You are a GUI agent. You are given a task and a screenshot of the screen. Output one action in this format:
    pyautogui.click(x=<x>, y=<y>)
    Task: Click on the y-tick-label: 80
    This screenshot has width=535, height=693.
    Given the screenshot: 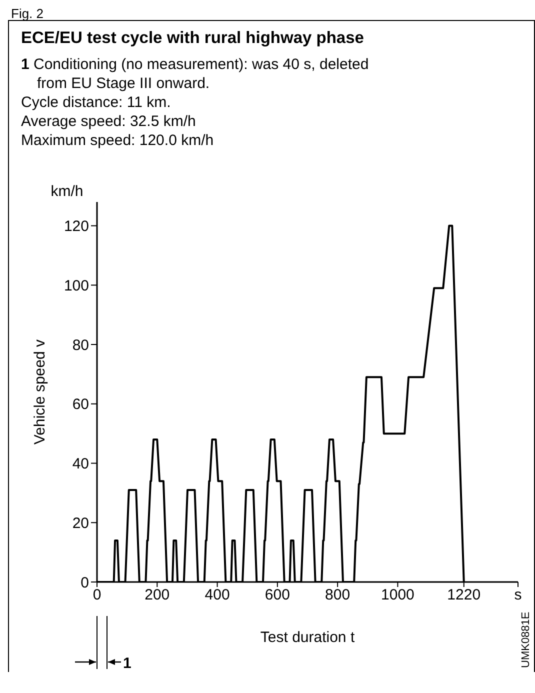 What is the action you would take?
    pyautogui.click(x=80, y=345)
    